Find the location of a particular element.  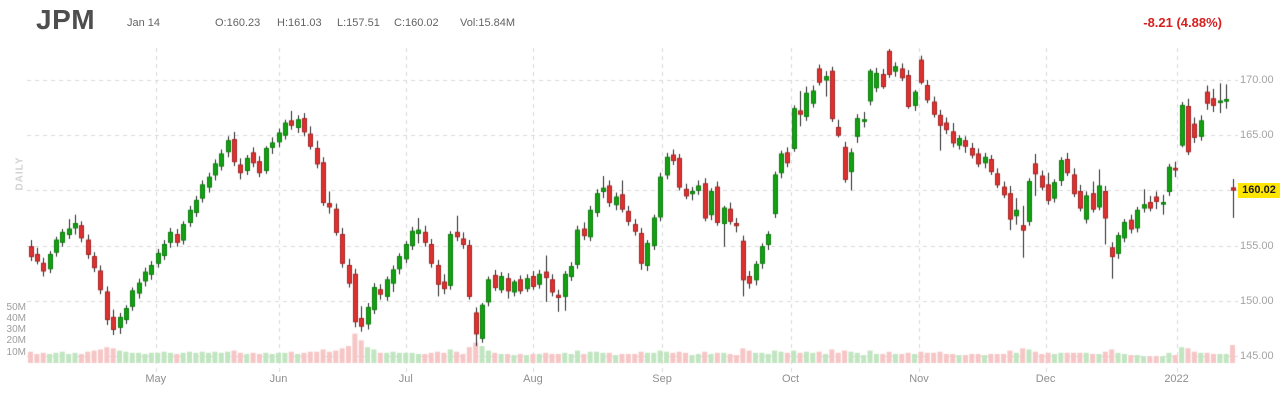

month-axis-tick: Jul is located at coordinates (405, 379).